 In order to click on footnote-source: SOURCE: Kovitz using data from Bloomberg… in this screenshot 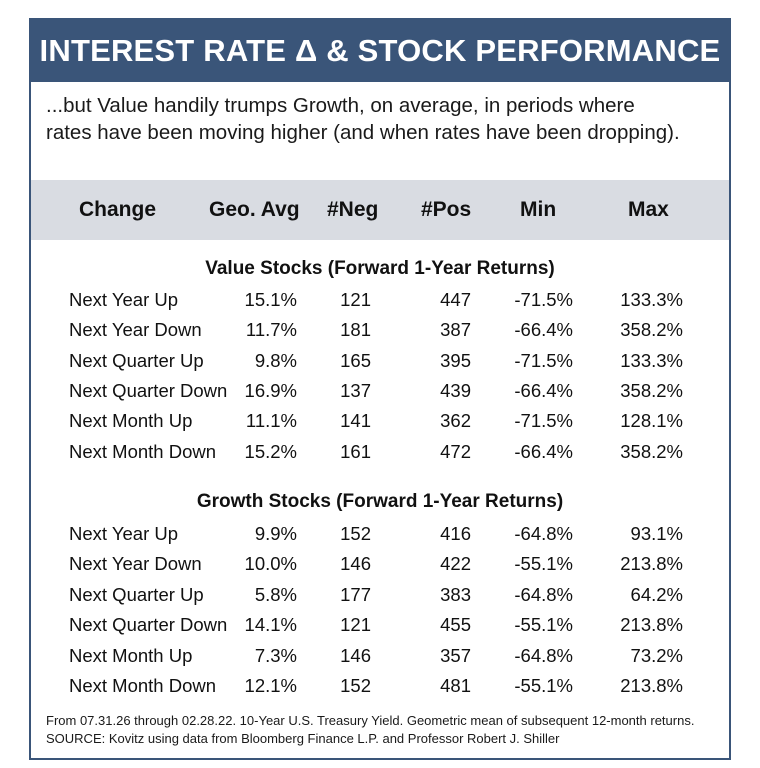, I will do `click(303, 738)`.